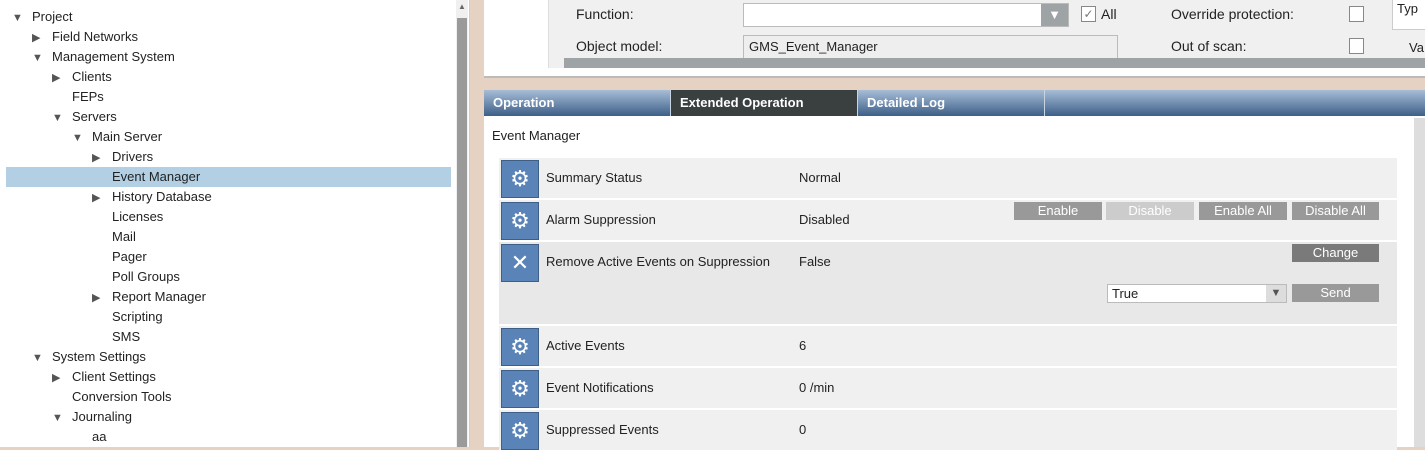 This screenshot has height=450, width=1425. I want to click on tree-item: ▶ Drivers, so click(122, 157).